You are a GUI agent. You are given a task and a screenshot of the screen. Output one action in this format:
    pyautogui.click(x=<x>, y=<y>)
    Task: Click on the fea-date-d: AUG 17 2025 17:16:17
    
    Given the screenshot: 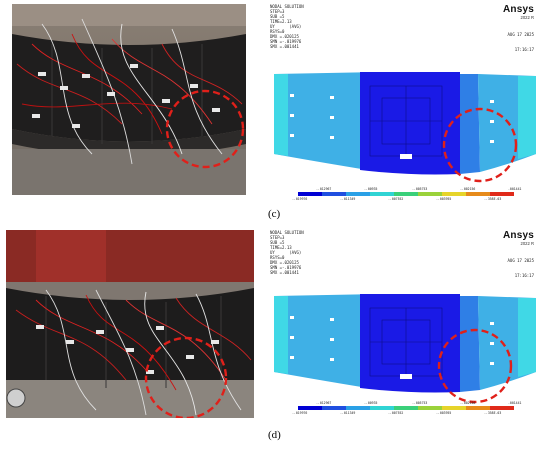 What is the action you would take?
    pyautogui.click(x=521, y=268)
    